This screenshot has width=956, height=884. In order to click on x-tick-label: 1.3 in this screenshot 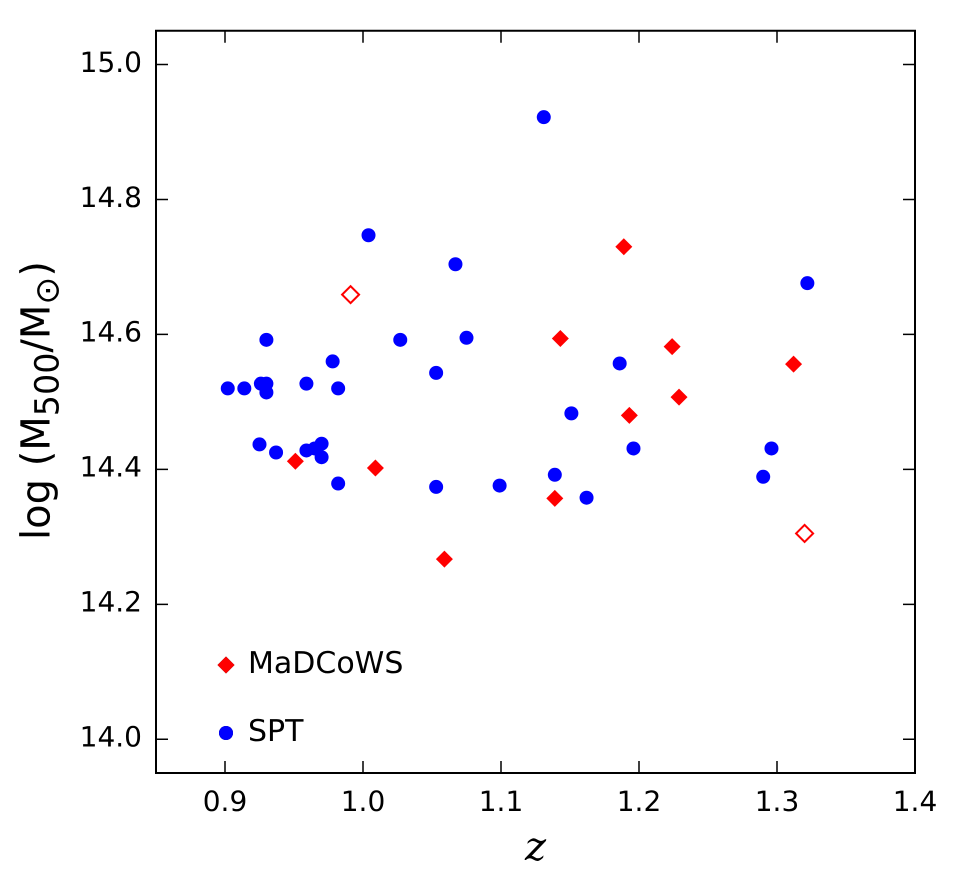, I will do `click(777, 801)`.